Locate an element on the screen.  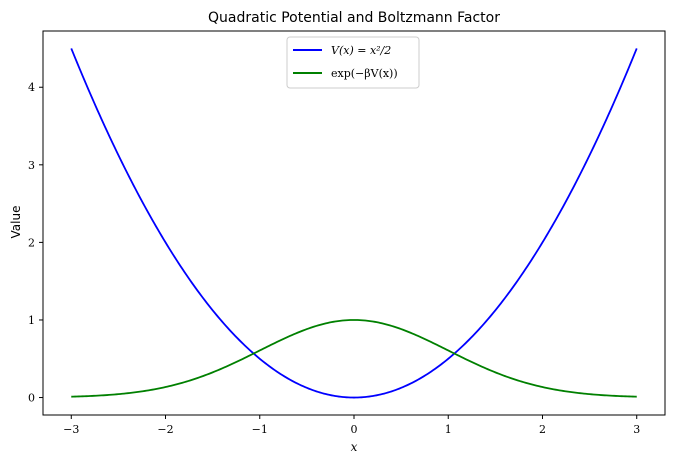
x-tick-label: −1 is located at coordinates (260, 429).